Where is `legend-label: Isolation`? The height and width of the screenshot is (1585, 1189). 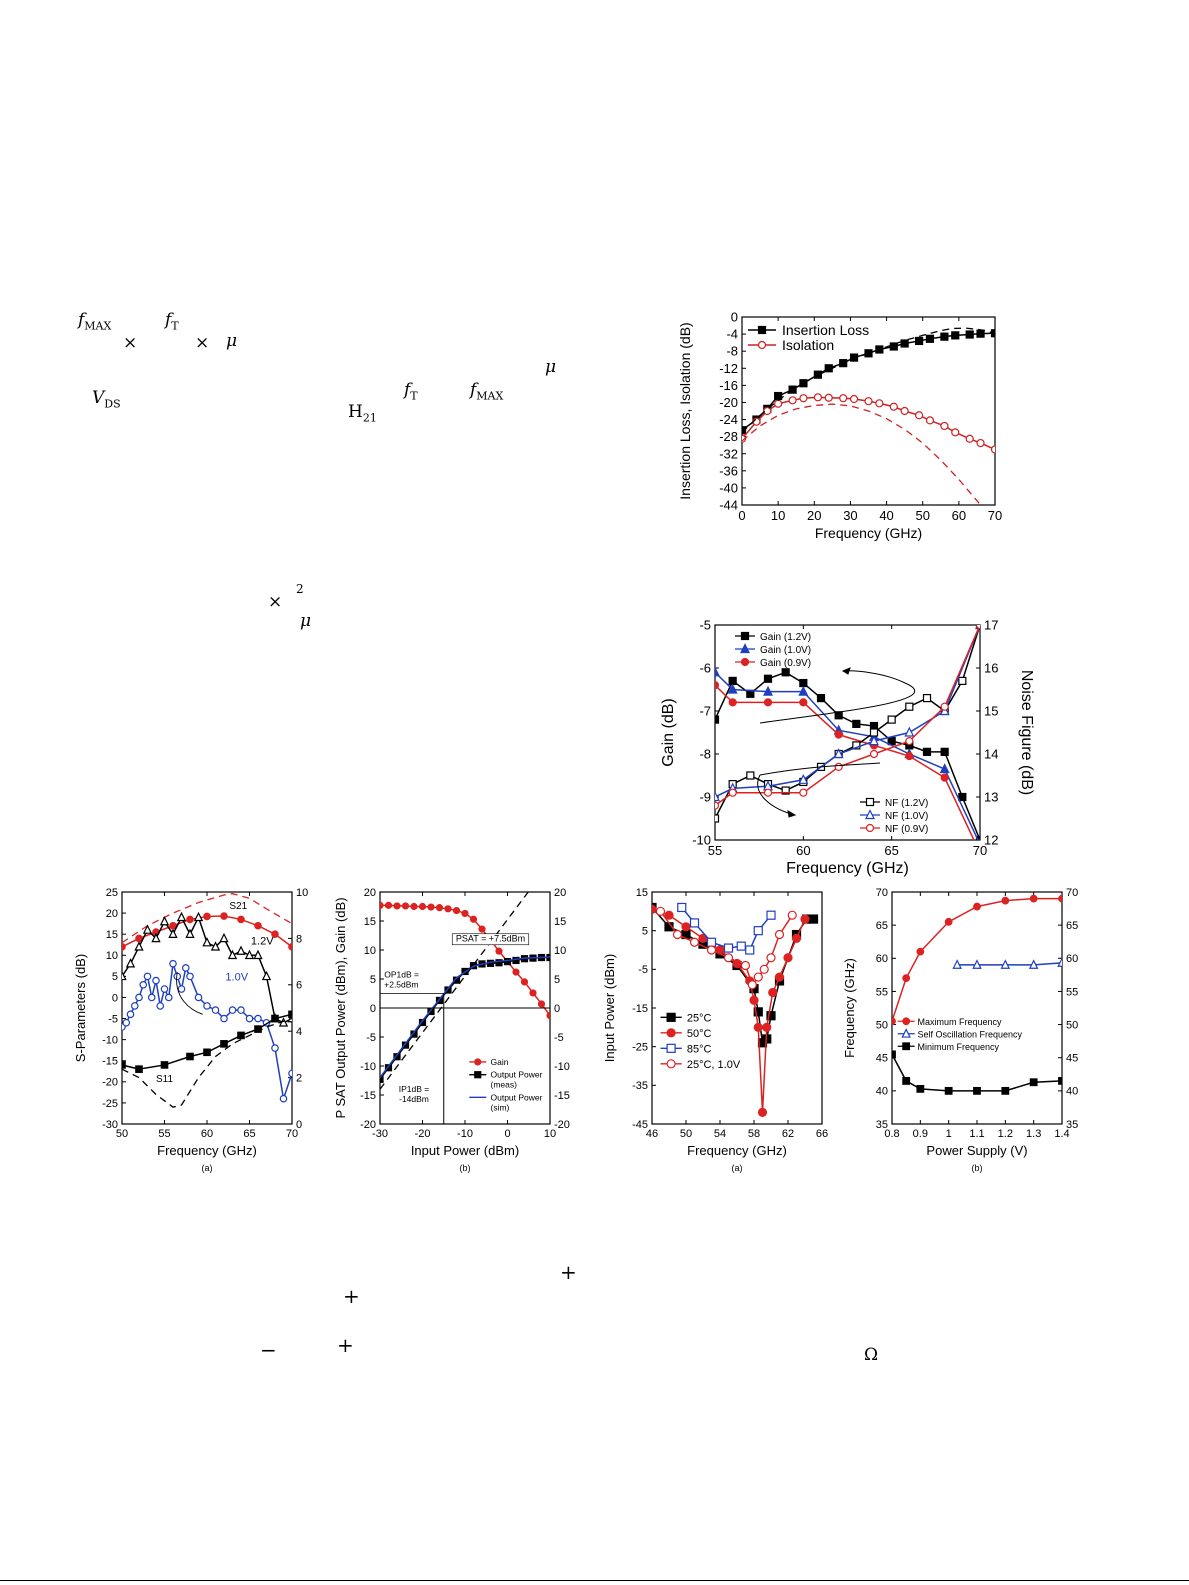
legend-label: Isolation is located at coordinates (808, 345).